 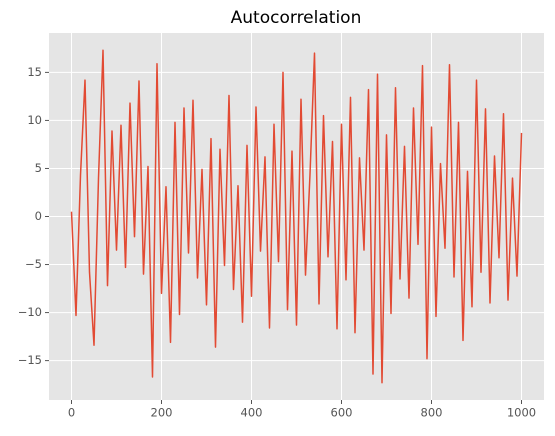 I want to click on y-tick-label: 0, so click(x=38, y=216).